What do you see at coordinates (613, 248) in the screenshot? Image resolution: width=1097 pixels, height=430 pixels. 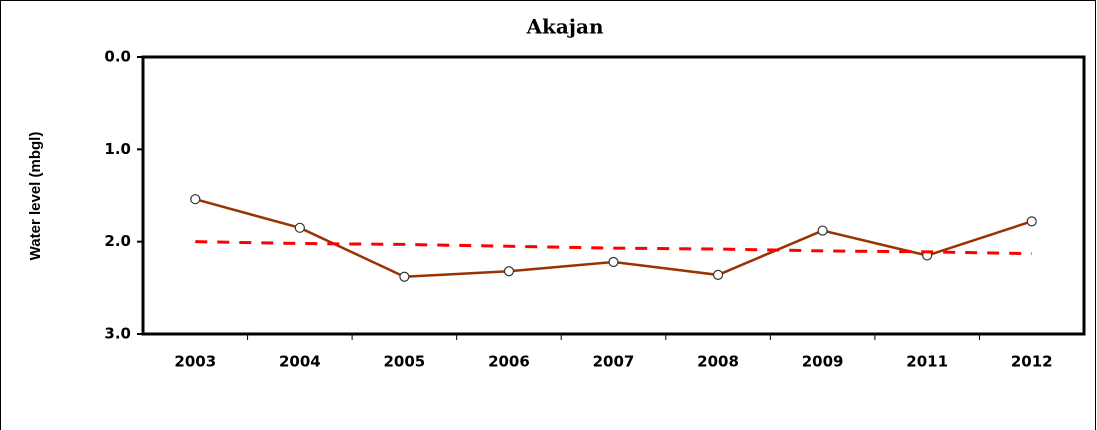 I see `series-line` at bounding box center [613, 248].